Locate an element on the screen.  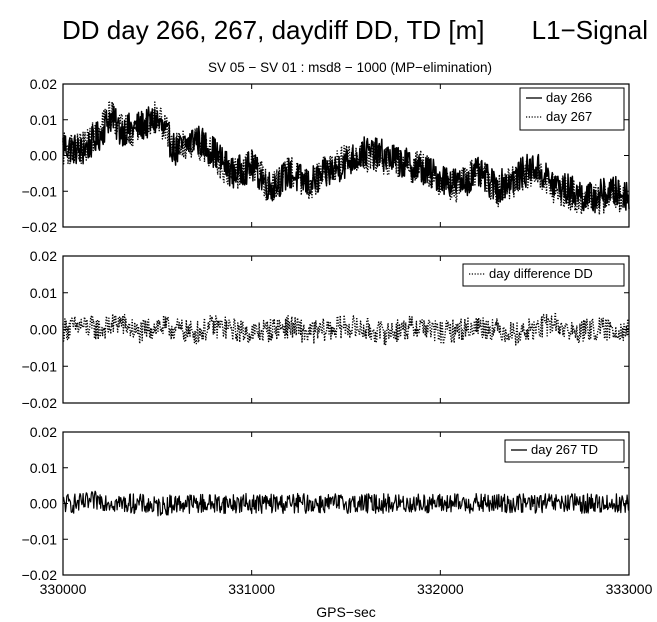
x-axis-label: GPS−sec is located at coordinates (346, 612).